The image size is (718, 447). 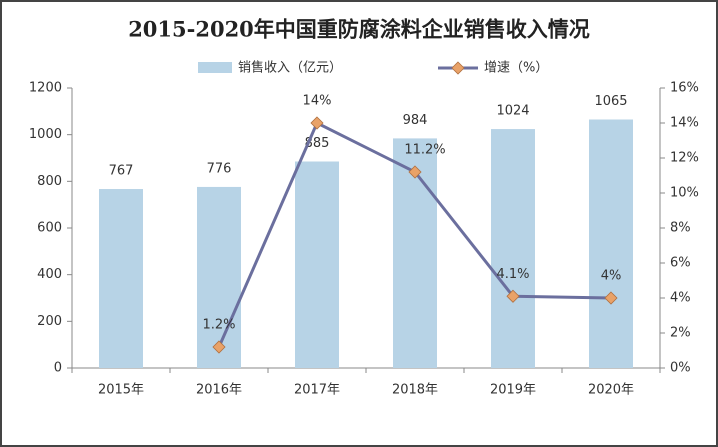 What do you see at coordinates (611, 390) in the screenshot?
I see `x-tick-label: 2020年` at bounding box center [611, 390].